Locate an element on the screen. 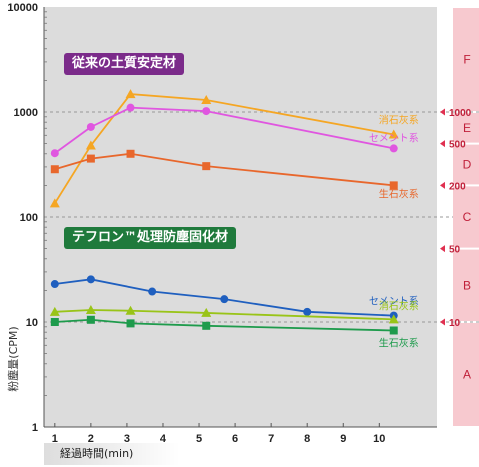 The image size is (479, 467). class-label-e: E is located at coordinates (467, 128).